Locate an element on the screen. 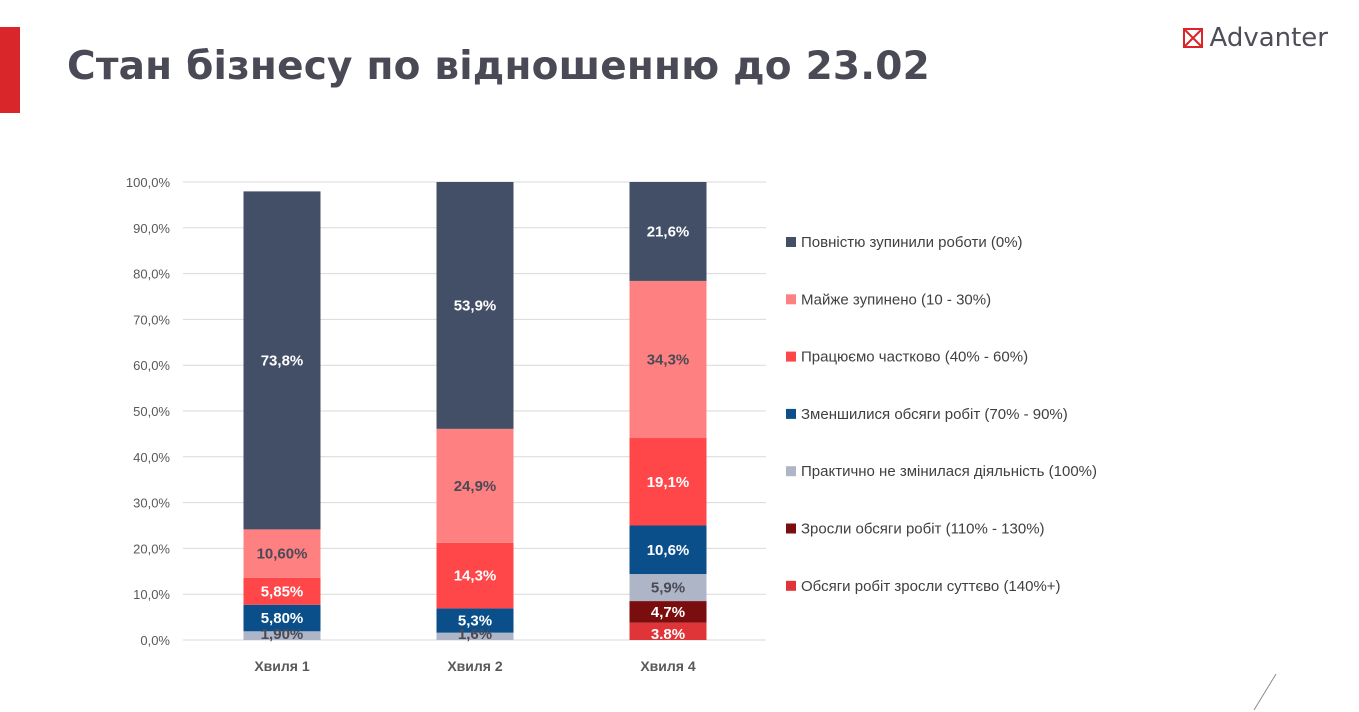 Image resolution: width=1359 pixels, height=712 pixels. data-label: 5,3% is located at coordinates (475, 621).